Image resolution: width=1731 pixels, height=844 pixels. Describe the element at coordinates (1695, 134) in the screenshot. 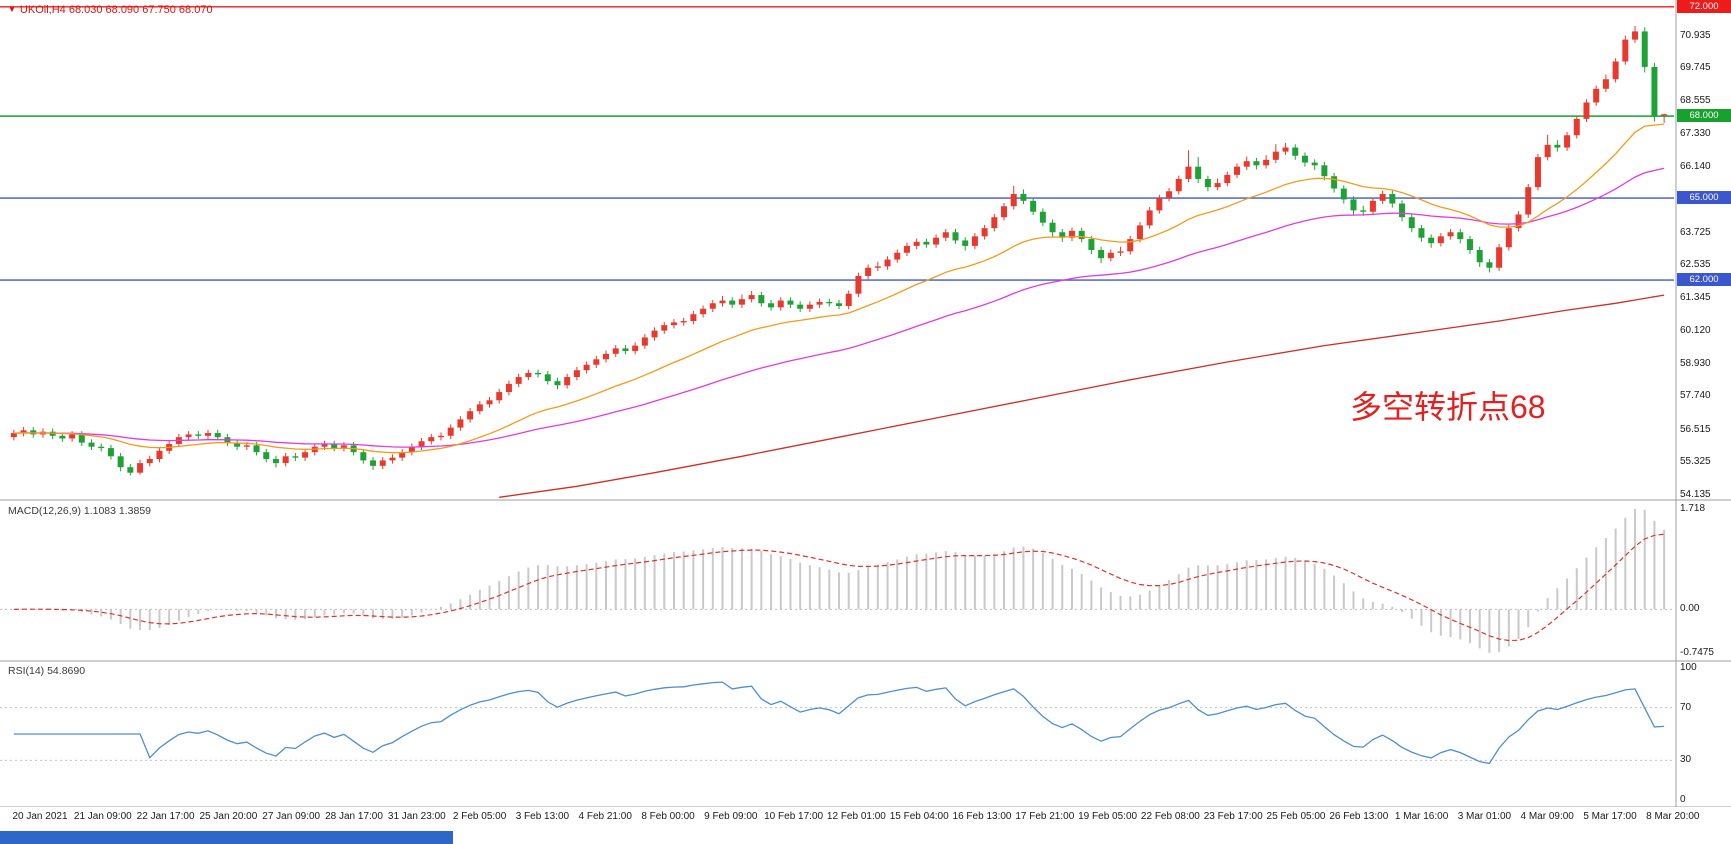

I see `price-axis-label: 67.330` at that location.